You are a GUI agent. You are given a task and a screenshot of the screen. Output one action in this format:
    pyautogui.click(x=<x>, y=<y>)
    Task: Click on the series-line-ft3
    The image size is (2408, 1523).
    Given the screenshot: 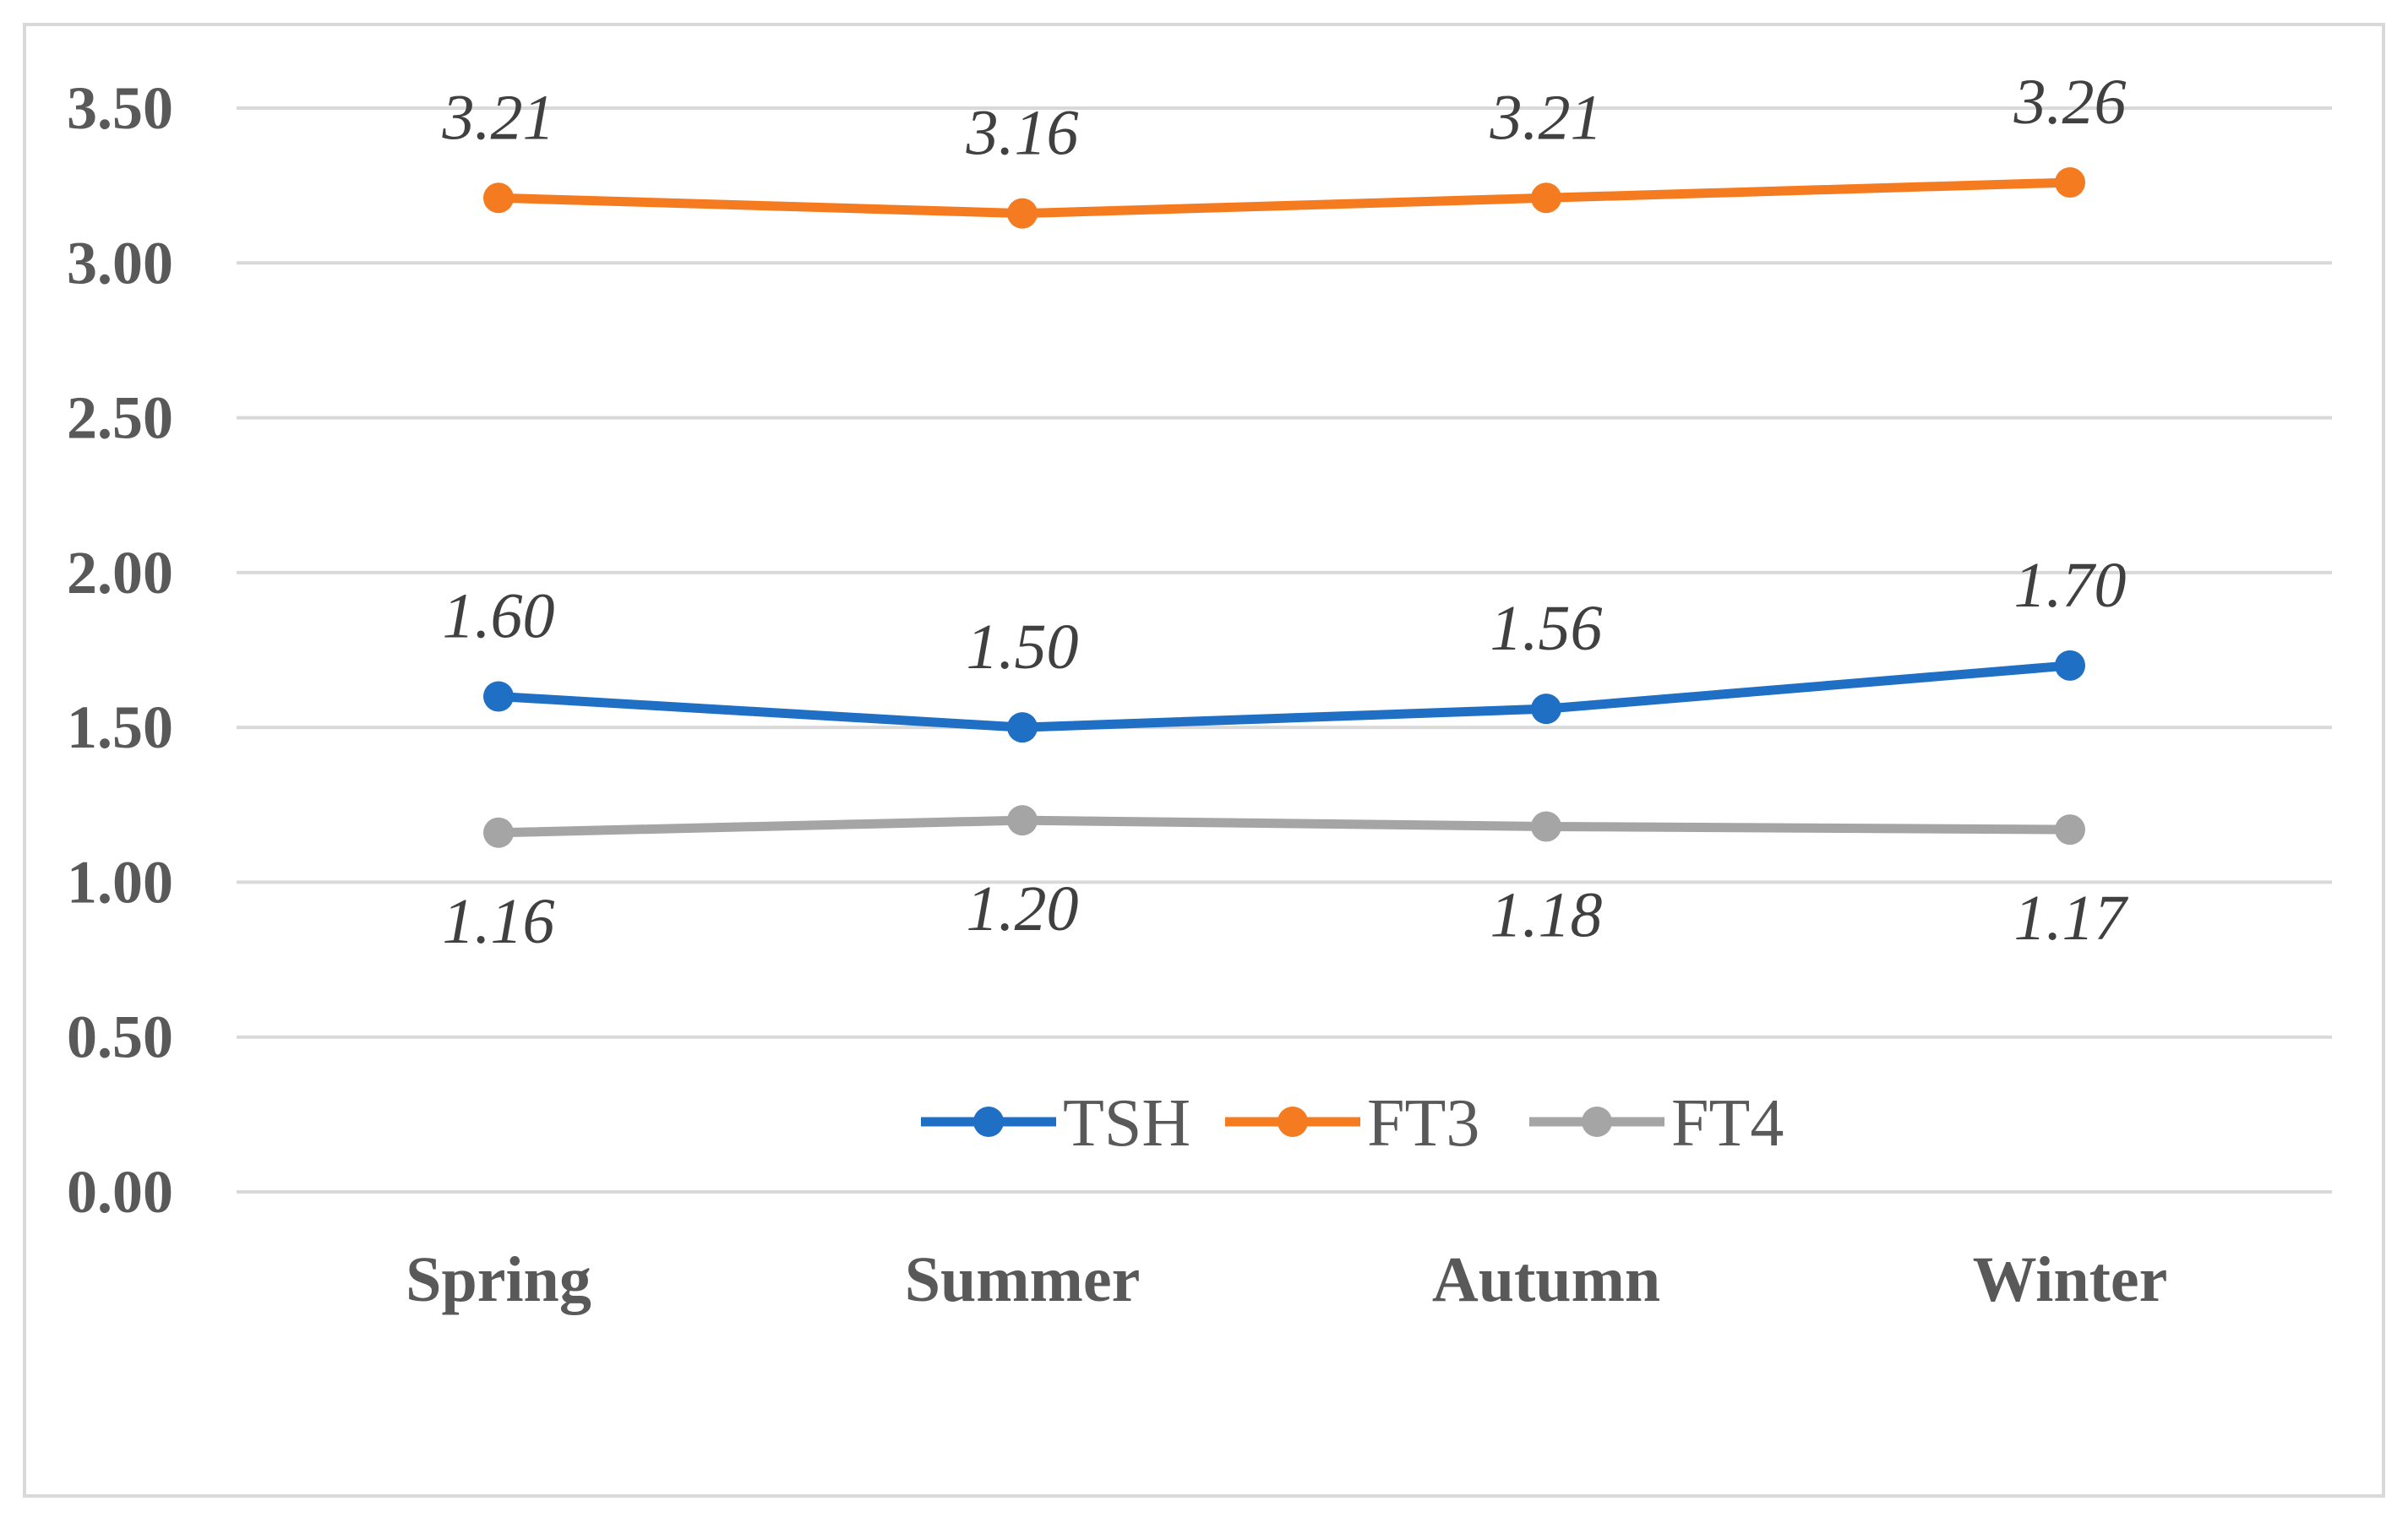 What is the action you would take?
    pyautogui.click(x=1284, y=198)
    